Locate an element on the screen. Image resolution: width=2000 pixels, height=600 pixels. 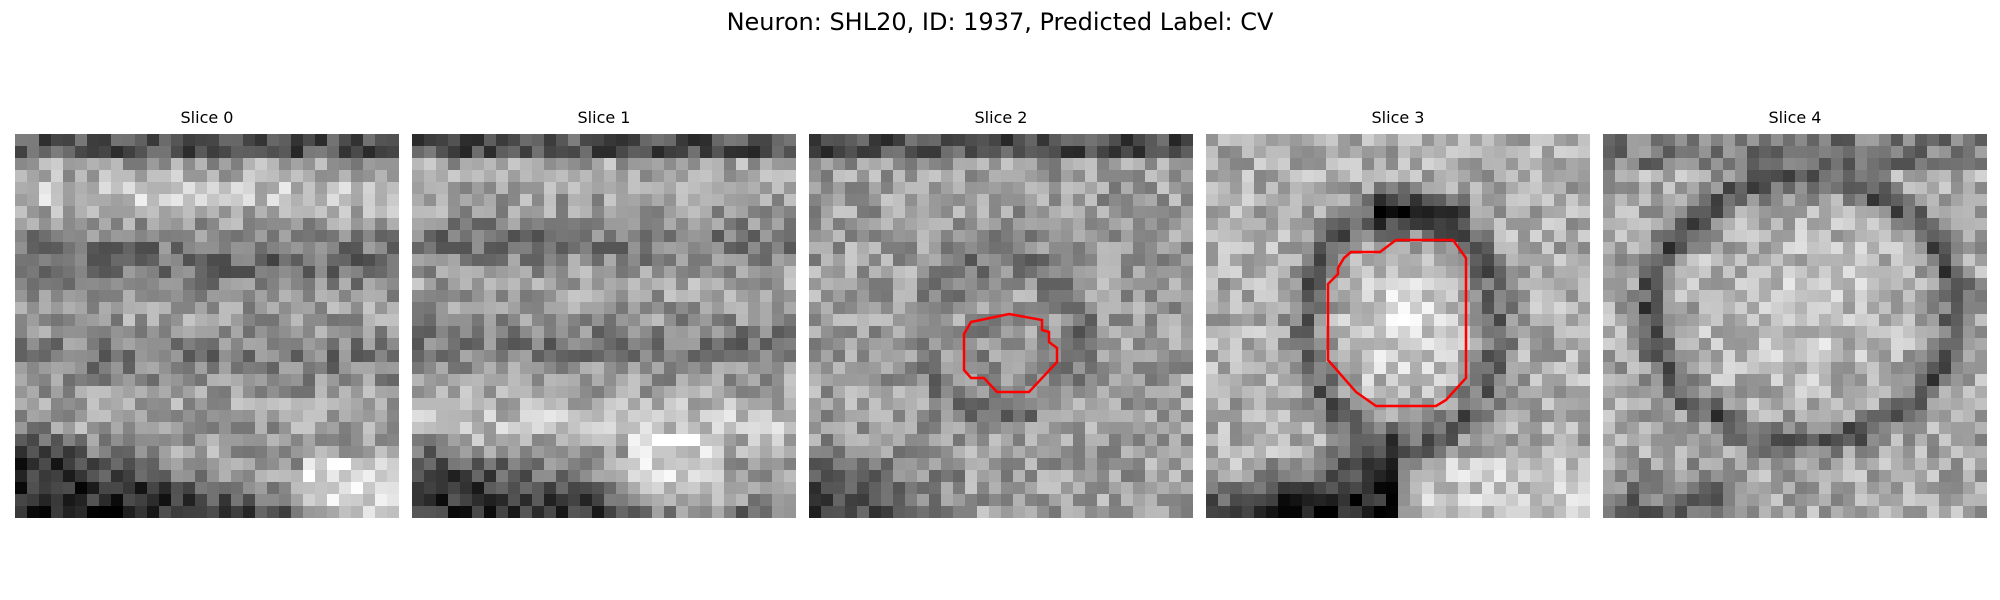
slice-title: Slice 1 is located at coordinates (604, 117).